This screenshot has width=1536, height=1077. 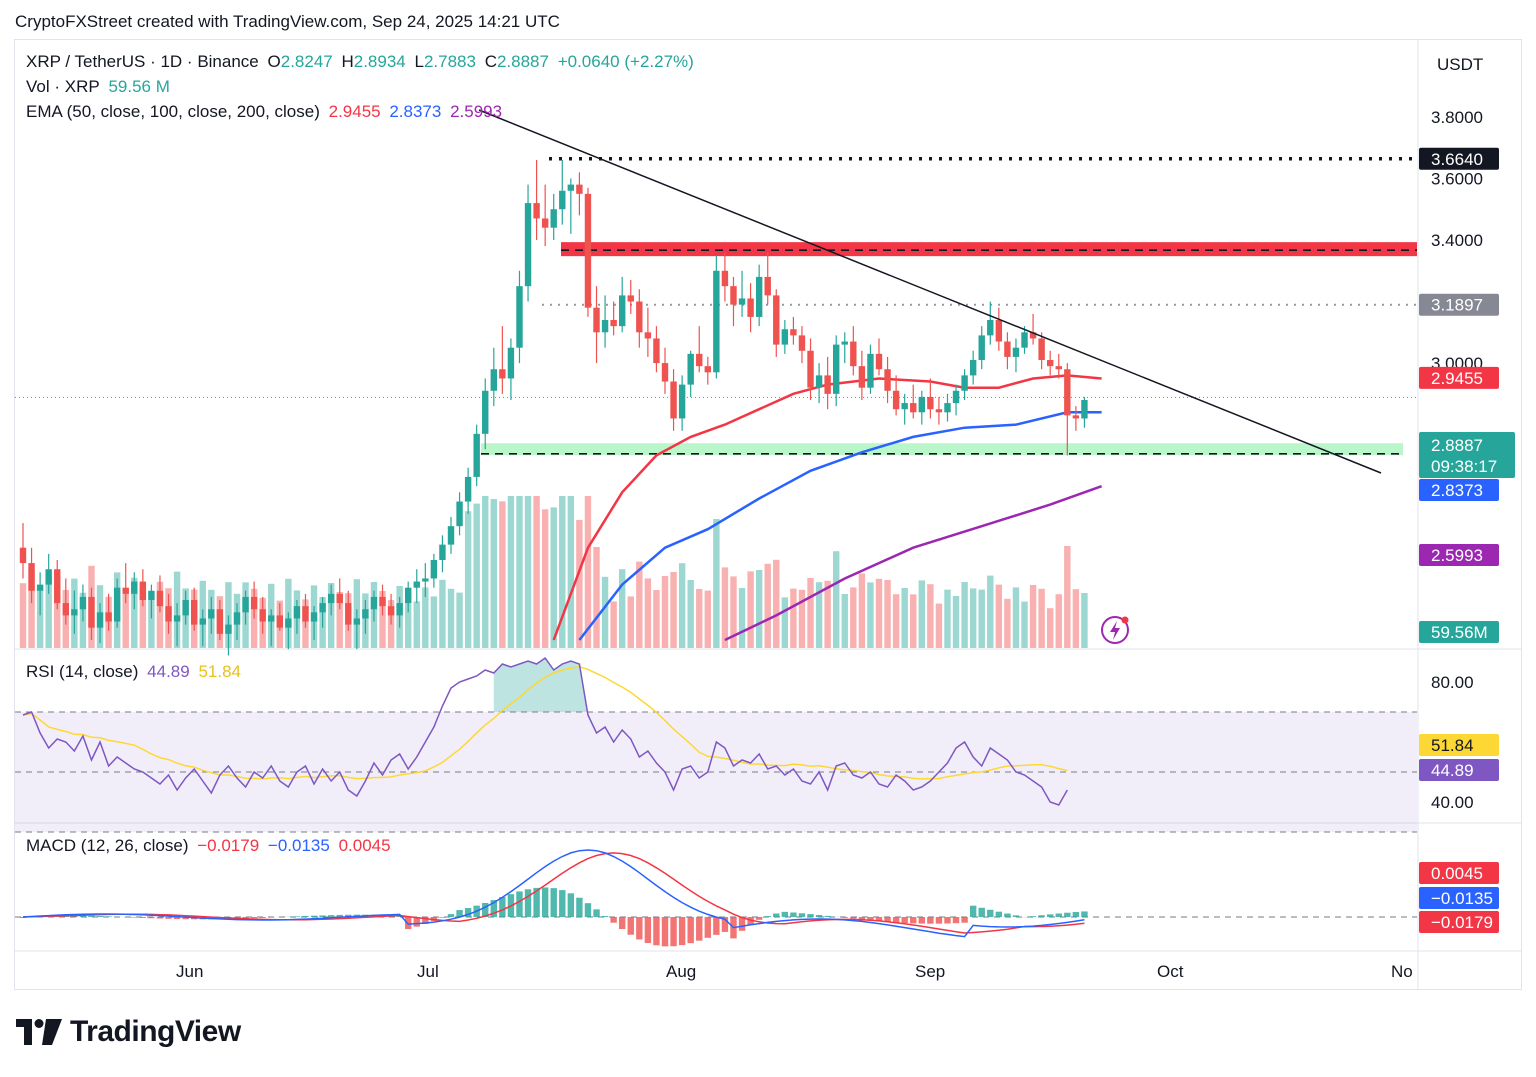 I want to click on high-label: H, so click(x=347, y=61).